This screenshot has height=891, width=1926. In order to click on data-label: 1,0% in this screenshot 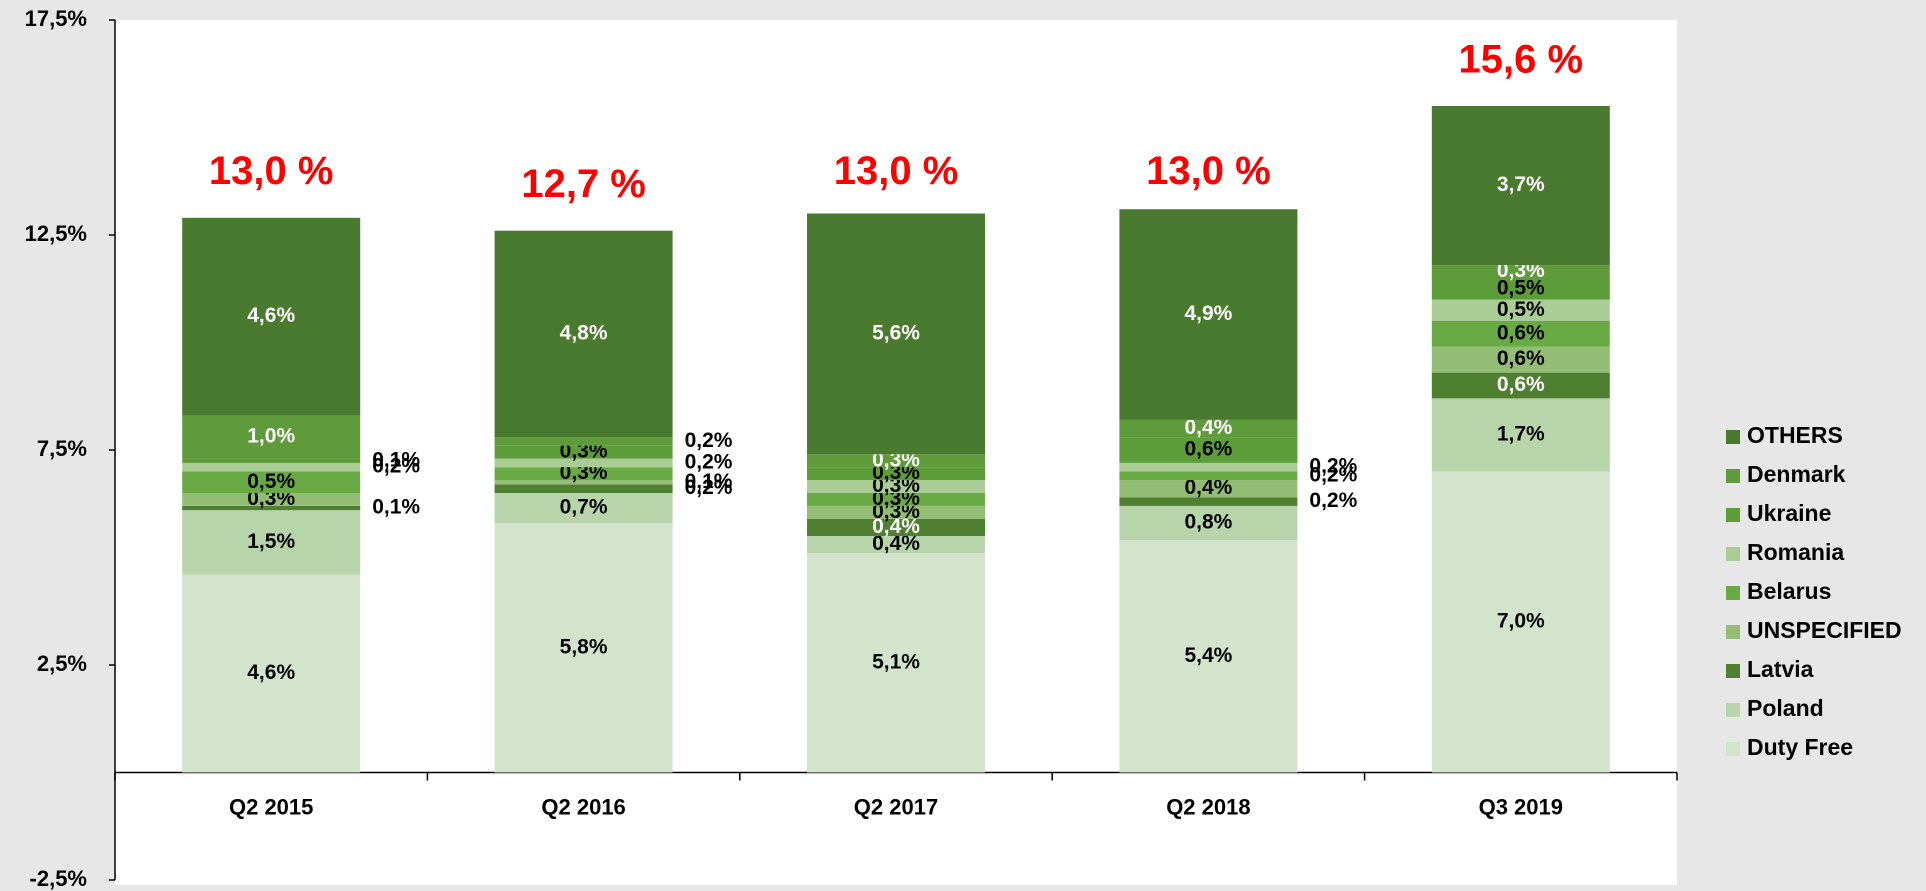, I will do `click(271, 436)`.